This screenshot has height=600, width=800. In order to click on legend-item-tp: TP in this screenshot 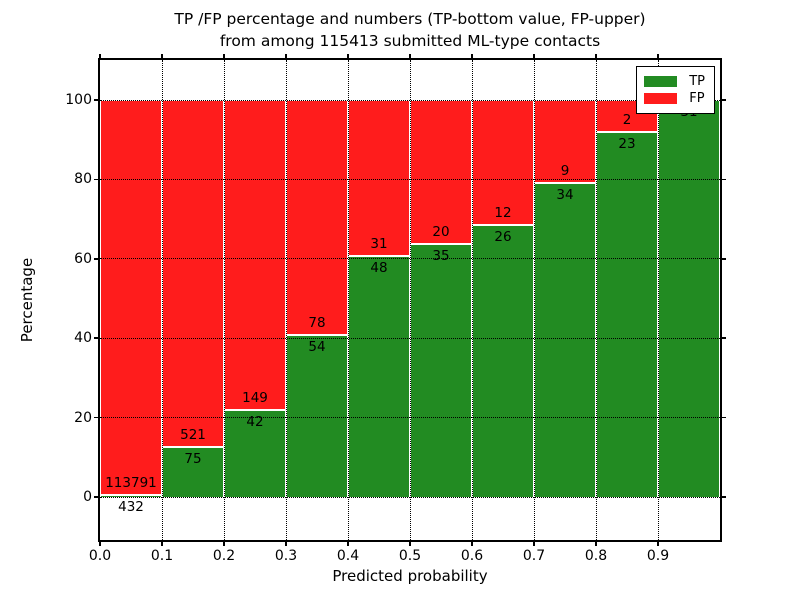, I will do `click(674, 81)`.